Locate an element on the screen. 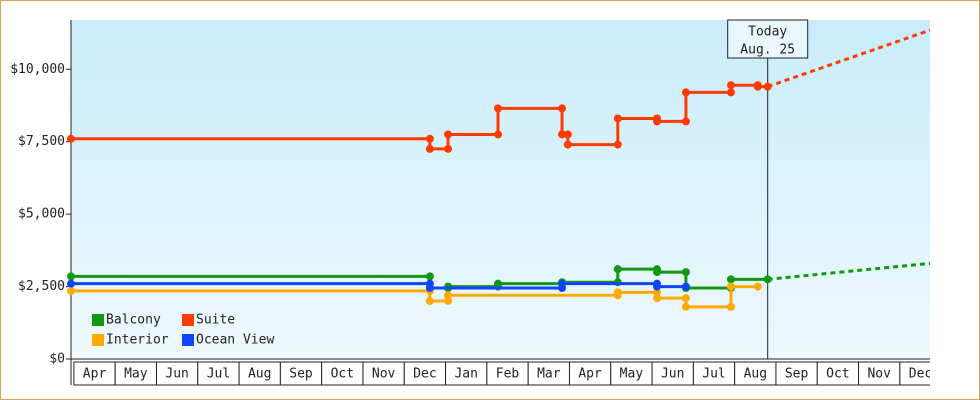 Image resolution: width=980 pixels, height=400 pixels. y-tick-label: $2,500 is located at coordinates (41, 286).